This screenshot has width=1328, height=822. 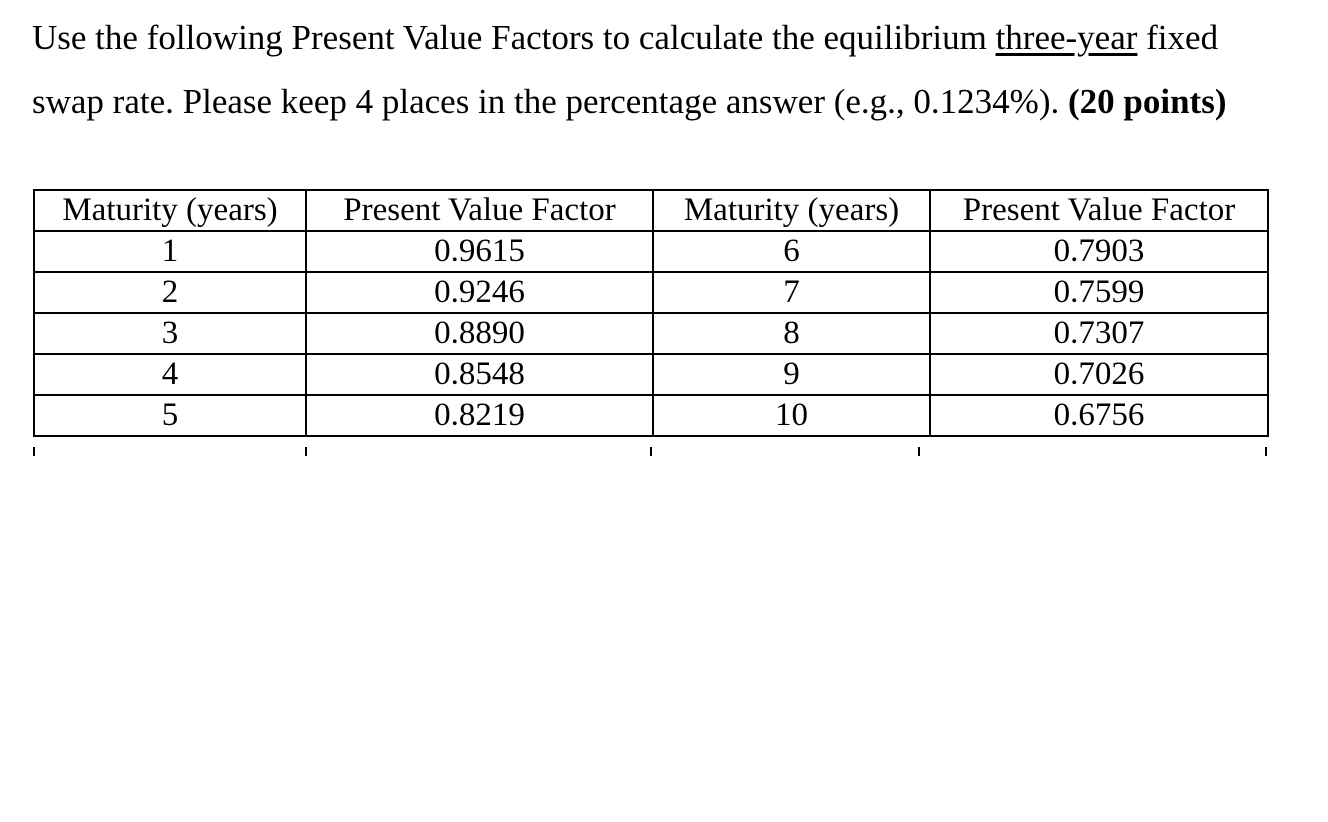 What do you see at coordinates (1099, 333) in the screenshot?
I see `pv-factor-cell: 0.7307` at bounding box center [1099, 333].